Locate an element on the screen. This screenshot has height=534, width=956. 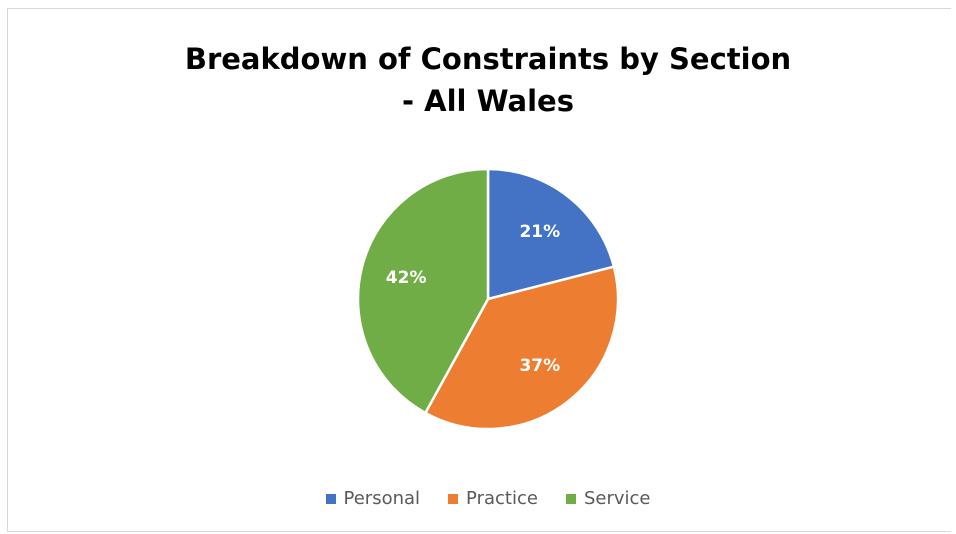
legend-item-service: Service is located at coordinates (608, 498).